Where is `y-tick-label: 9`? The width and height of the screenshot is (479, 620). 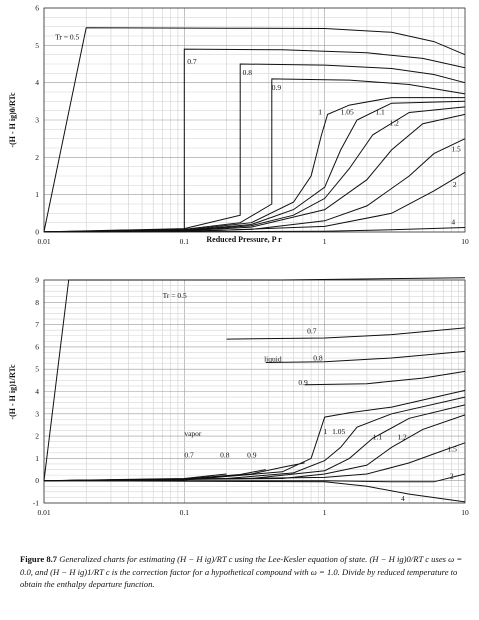 y-tick-label: 9 is located at coordinates (37, 280).